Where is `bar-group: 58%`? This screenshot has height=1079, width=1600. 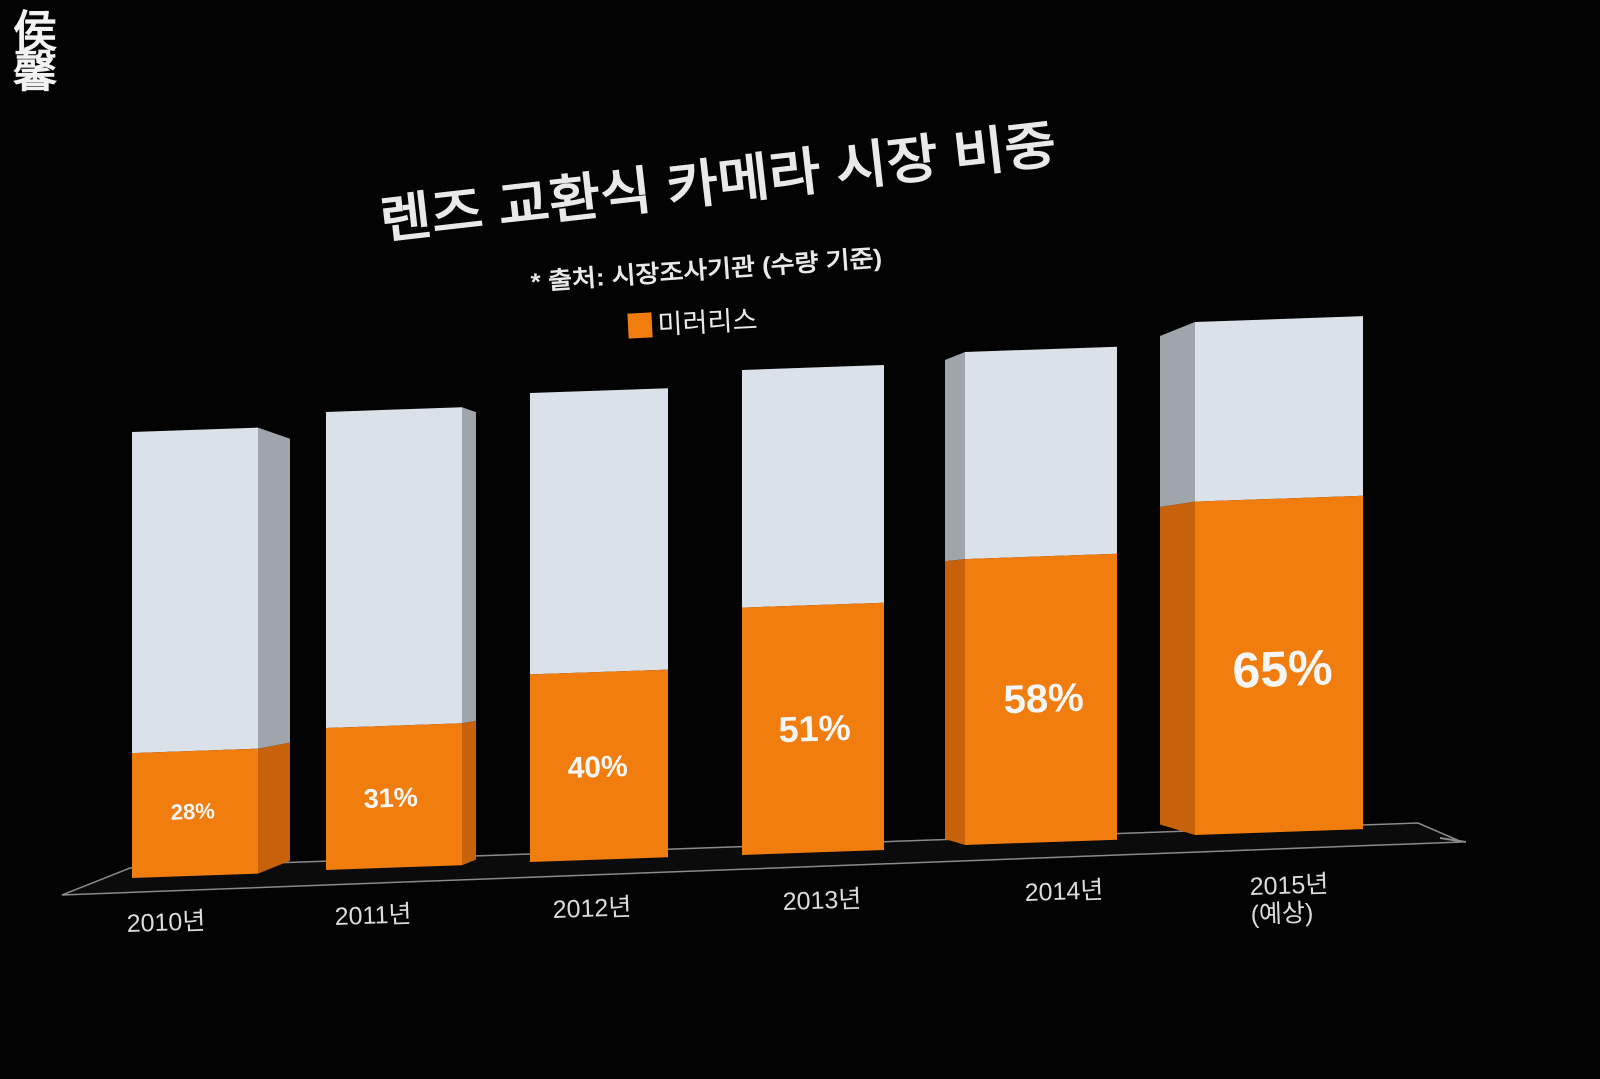
bar-group: 58% is located at coordinates (1031, 595).